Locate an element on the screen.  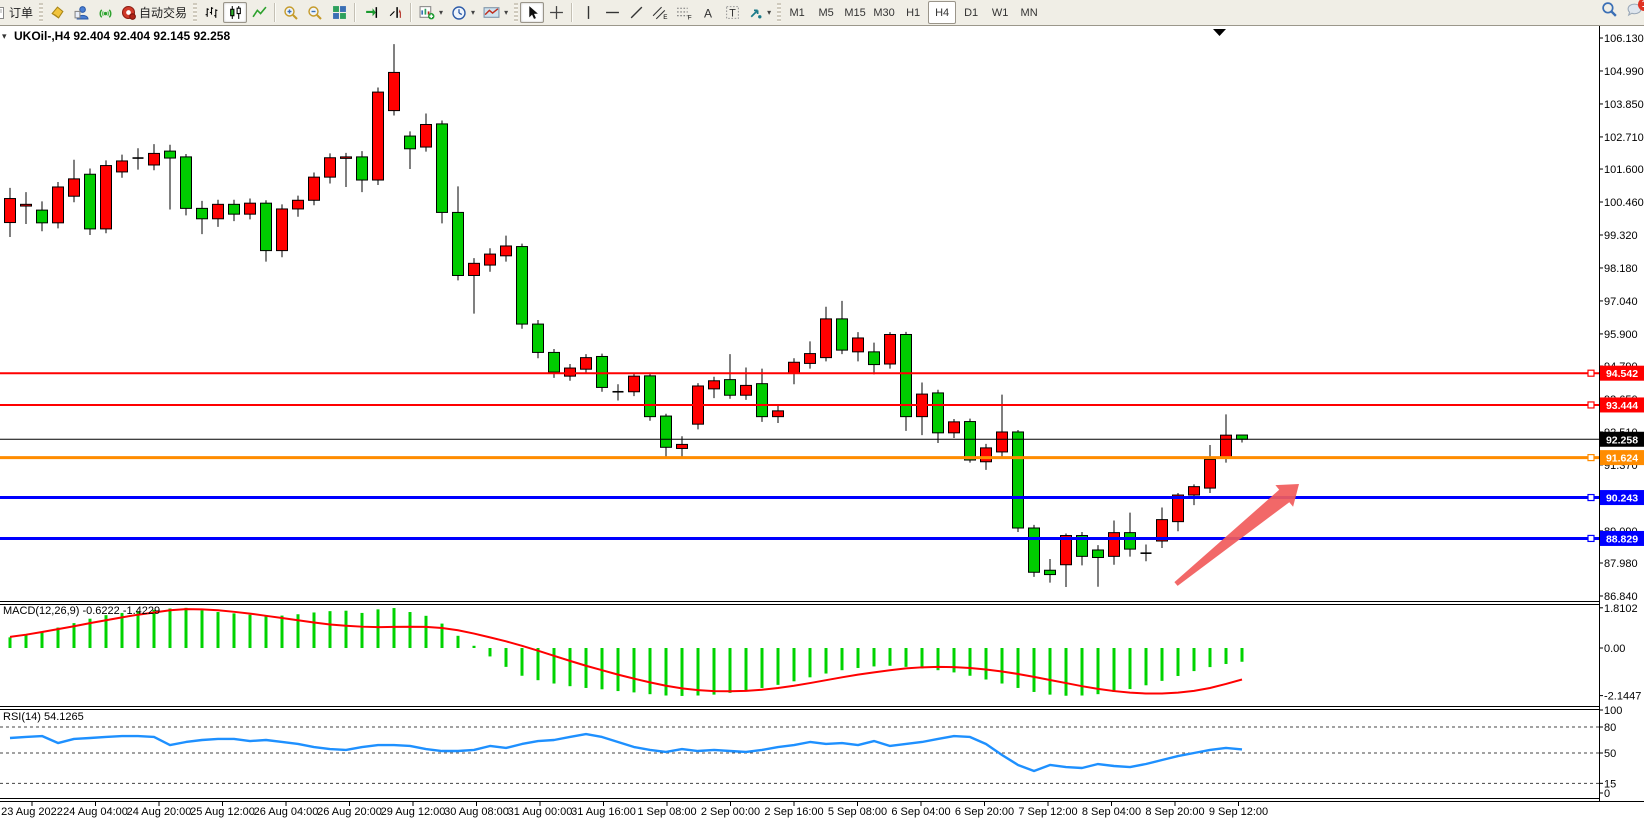
tf-button-D1: D1 is located at coordinates (971, 12).